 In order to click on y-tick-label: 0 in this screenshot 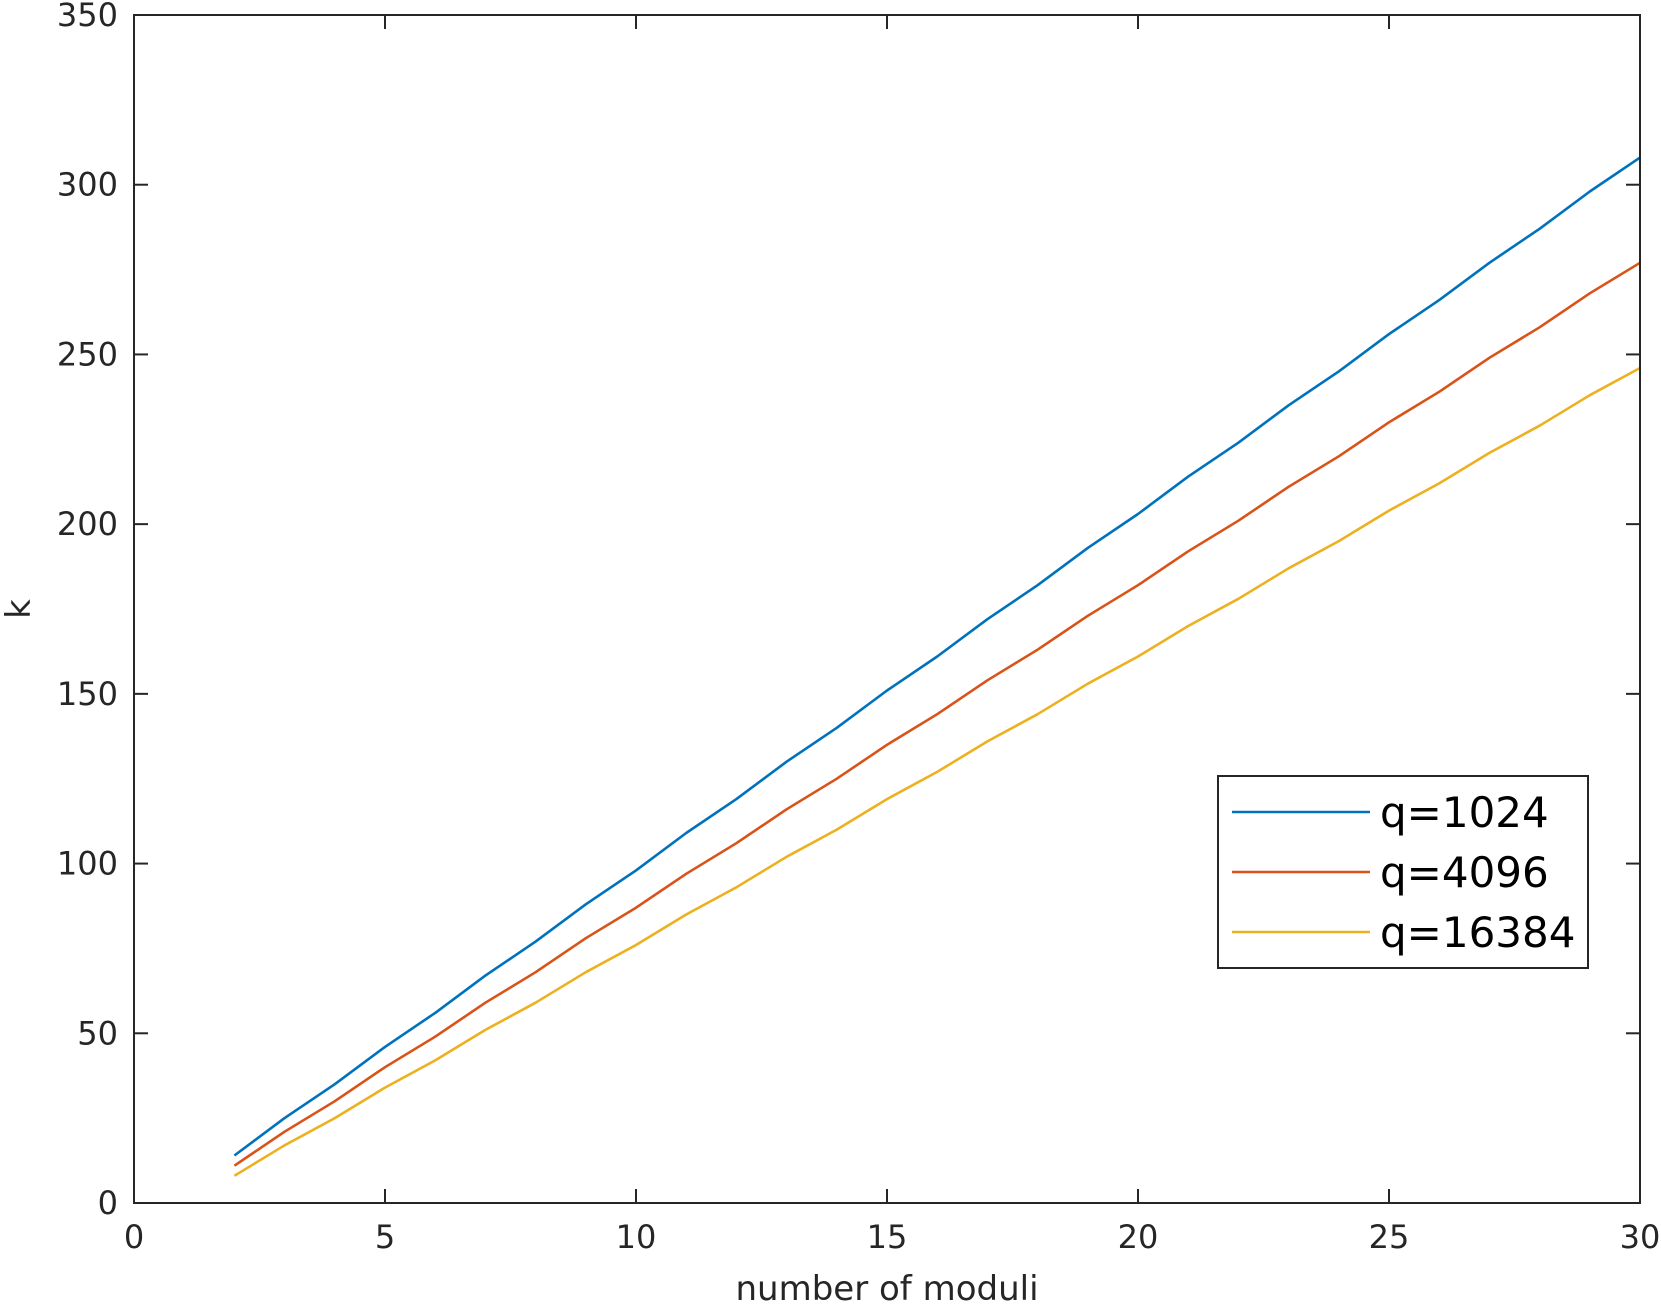, I will do `click(108, 1203)`.